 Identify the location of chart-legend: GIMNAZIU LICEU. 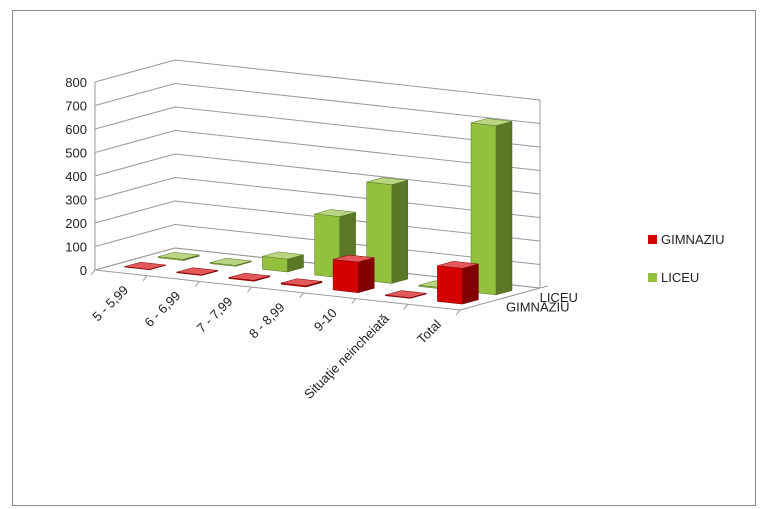
(686, 258).